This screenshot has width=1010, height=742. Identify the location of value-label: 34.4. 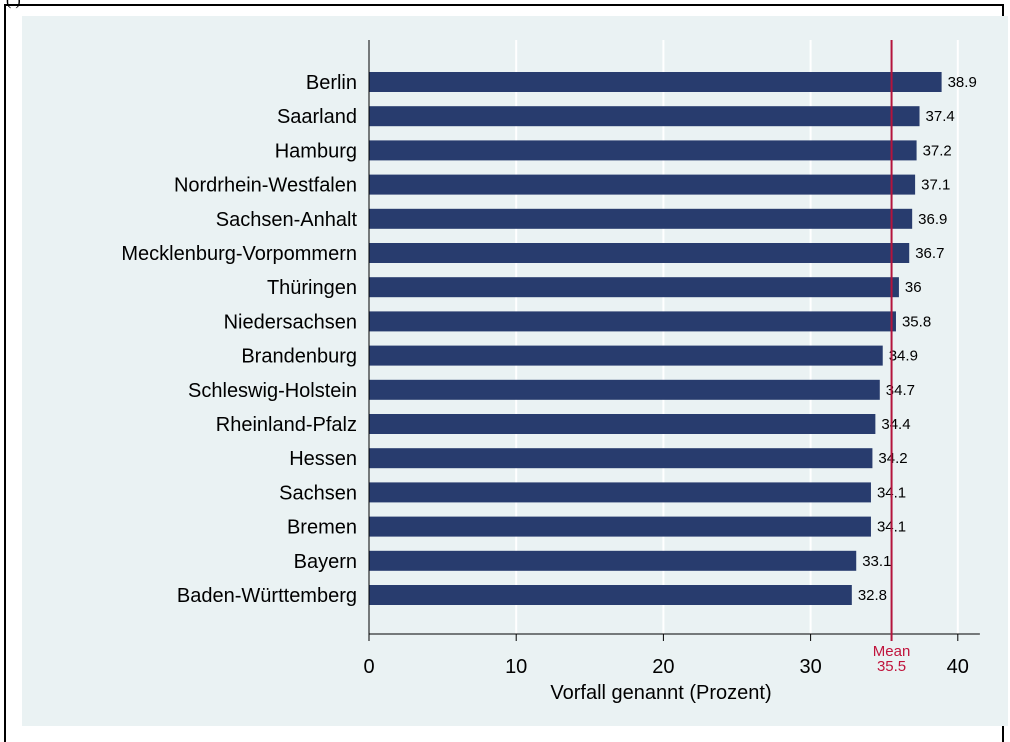
(895, 424).